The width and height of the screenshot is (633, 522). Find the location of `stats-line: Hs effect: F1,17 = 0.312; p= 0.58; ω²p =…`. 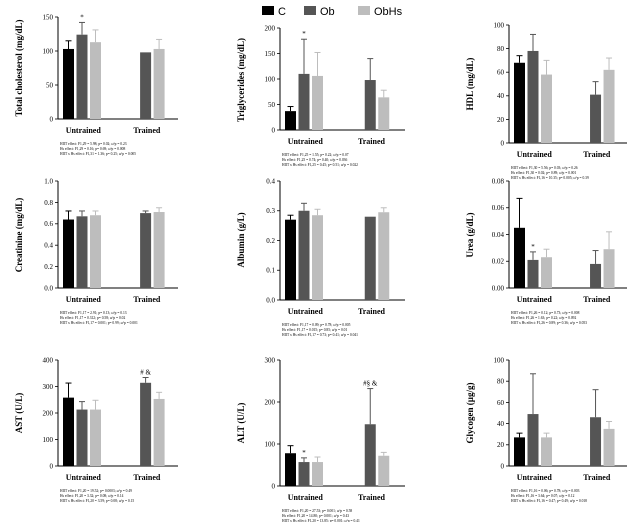

stats-line: Hs effect: F1,17 = 0.312; p= 0.58; ω²p =… is located at coordinates (92, 318).